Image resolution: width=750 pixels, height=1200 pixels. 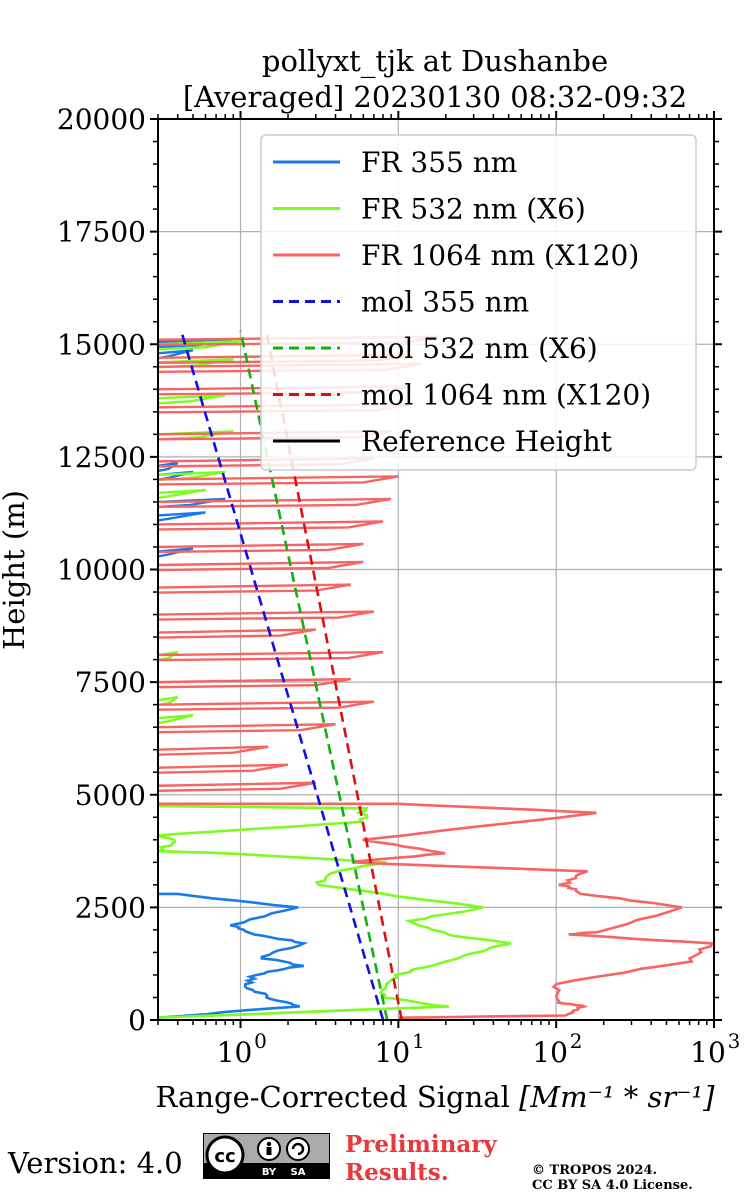 What do you see at coordinates (298, 1149) in the screenshot?
I see `share-alike-icon` at bounding box center [298, 1149].